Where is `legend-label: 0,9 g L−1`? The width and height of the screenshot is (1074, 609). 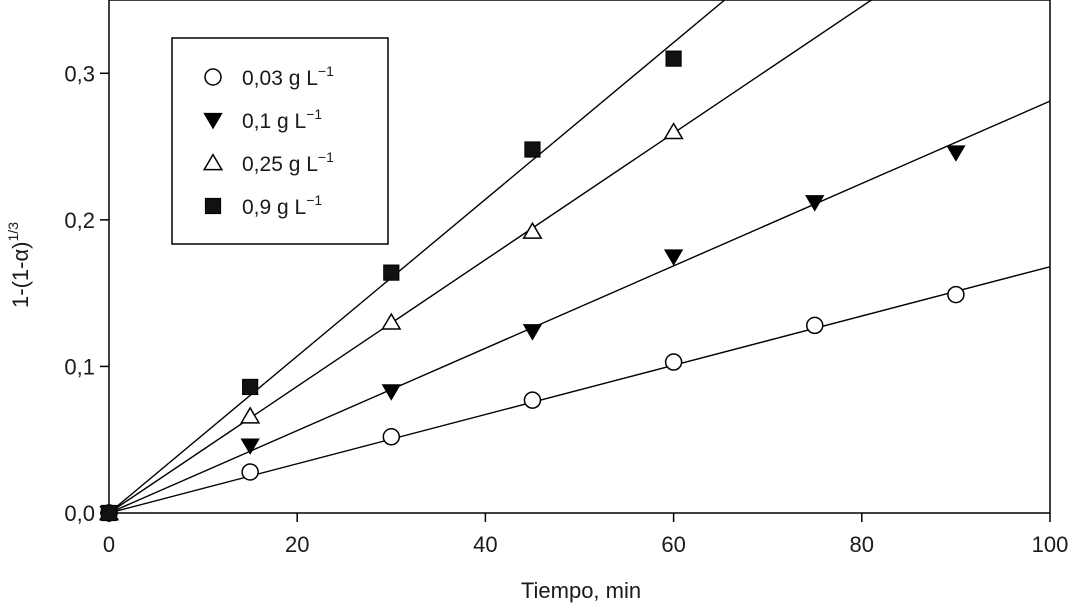
legend-label: 0,9 g L−1 is located at coordinates (282, 205).